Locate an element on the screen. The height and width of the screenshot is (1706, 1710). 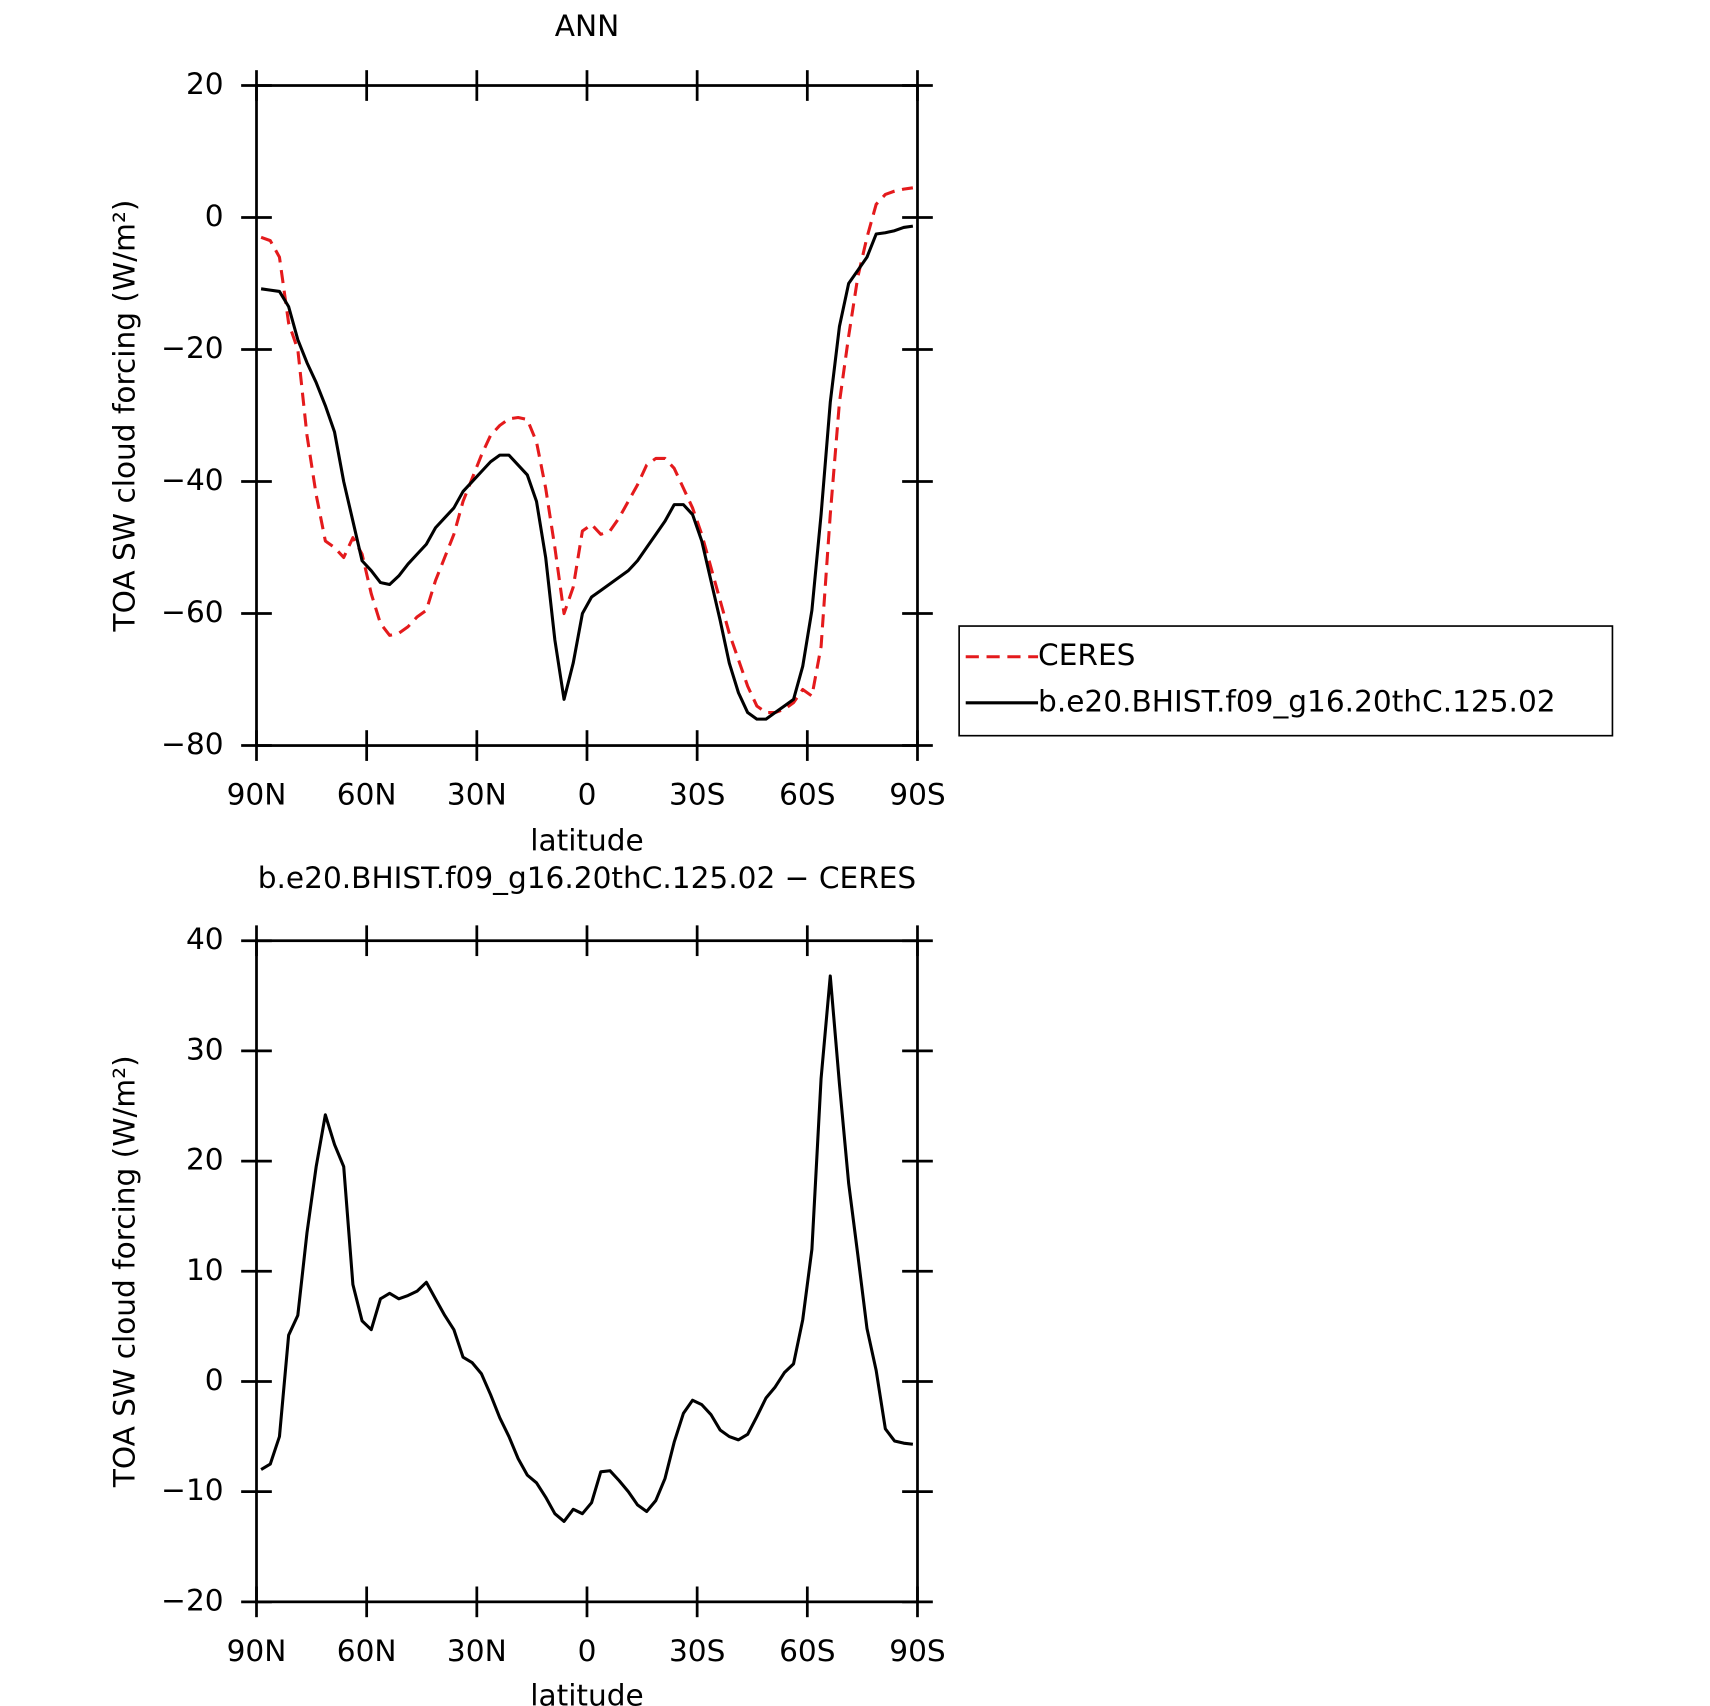
y-tick-label: 10 is located at coordinates (205, 1270).